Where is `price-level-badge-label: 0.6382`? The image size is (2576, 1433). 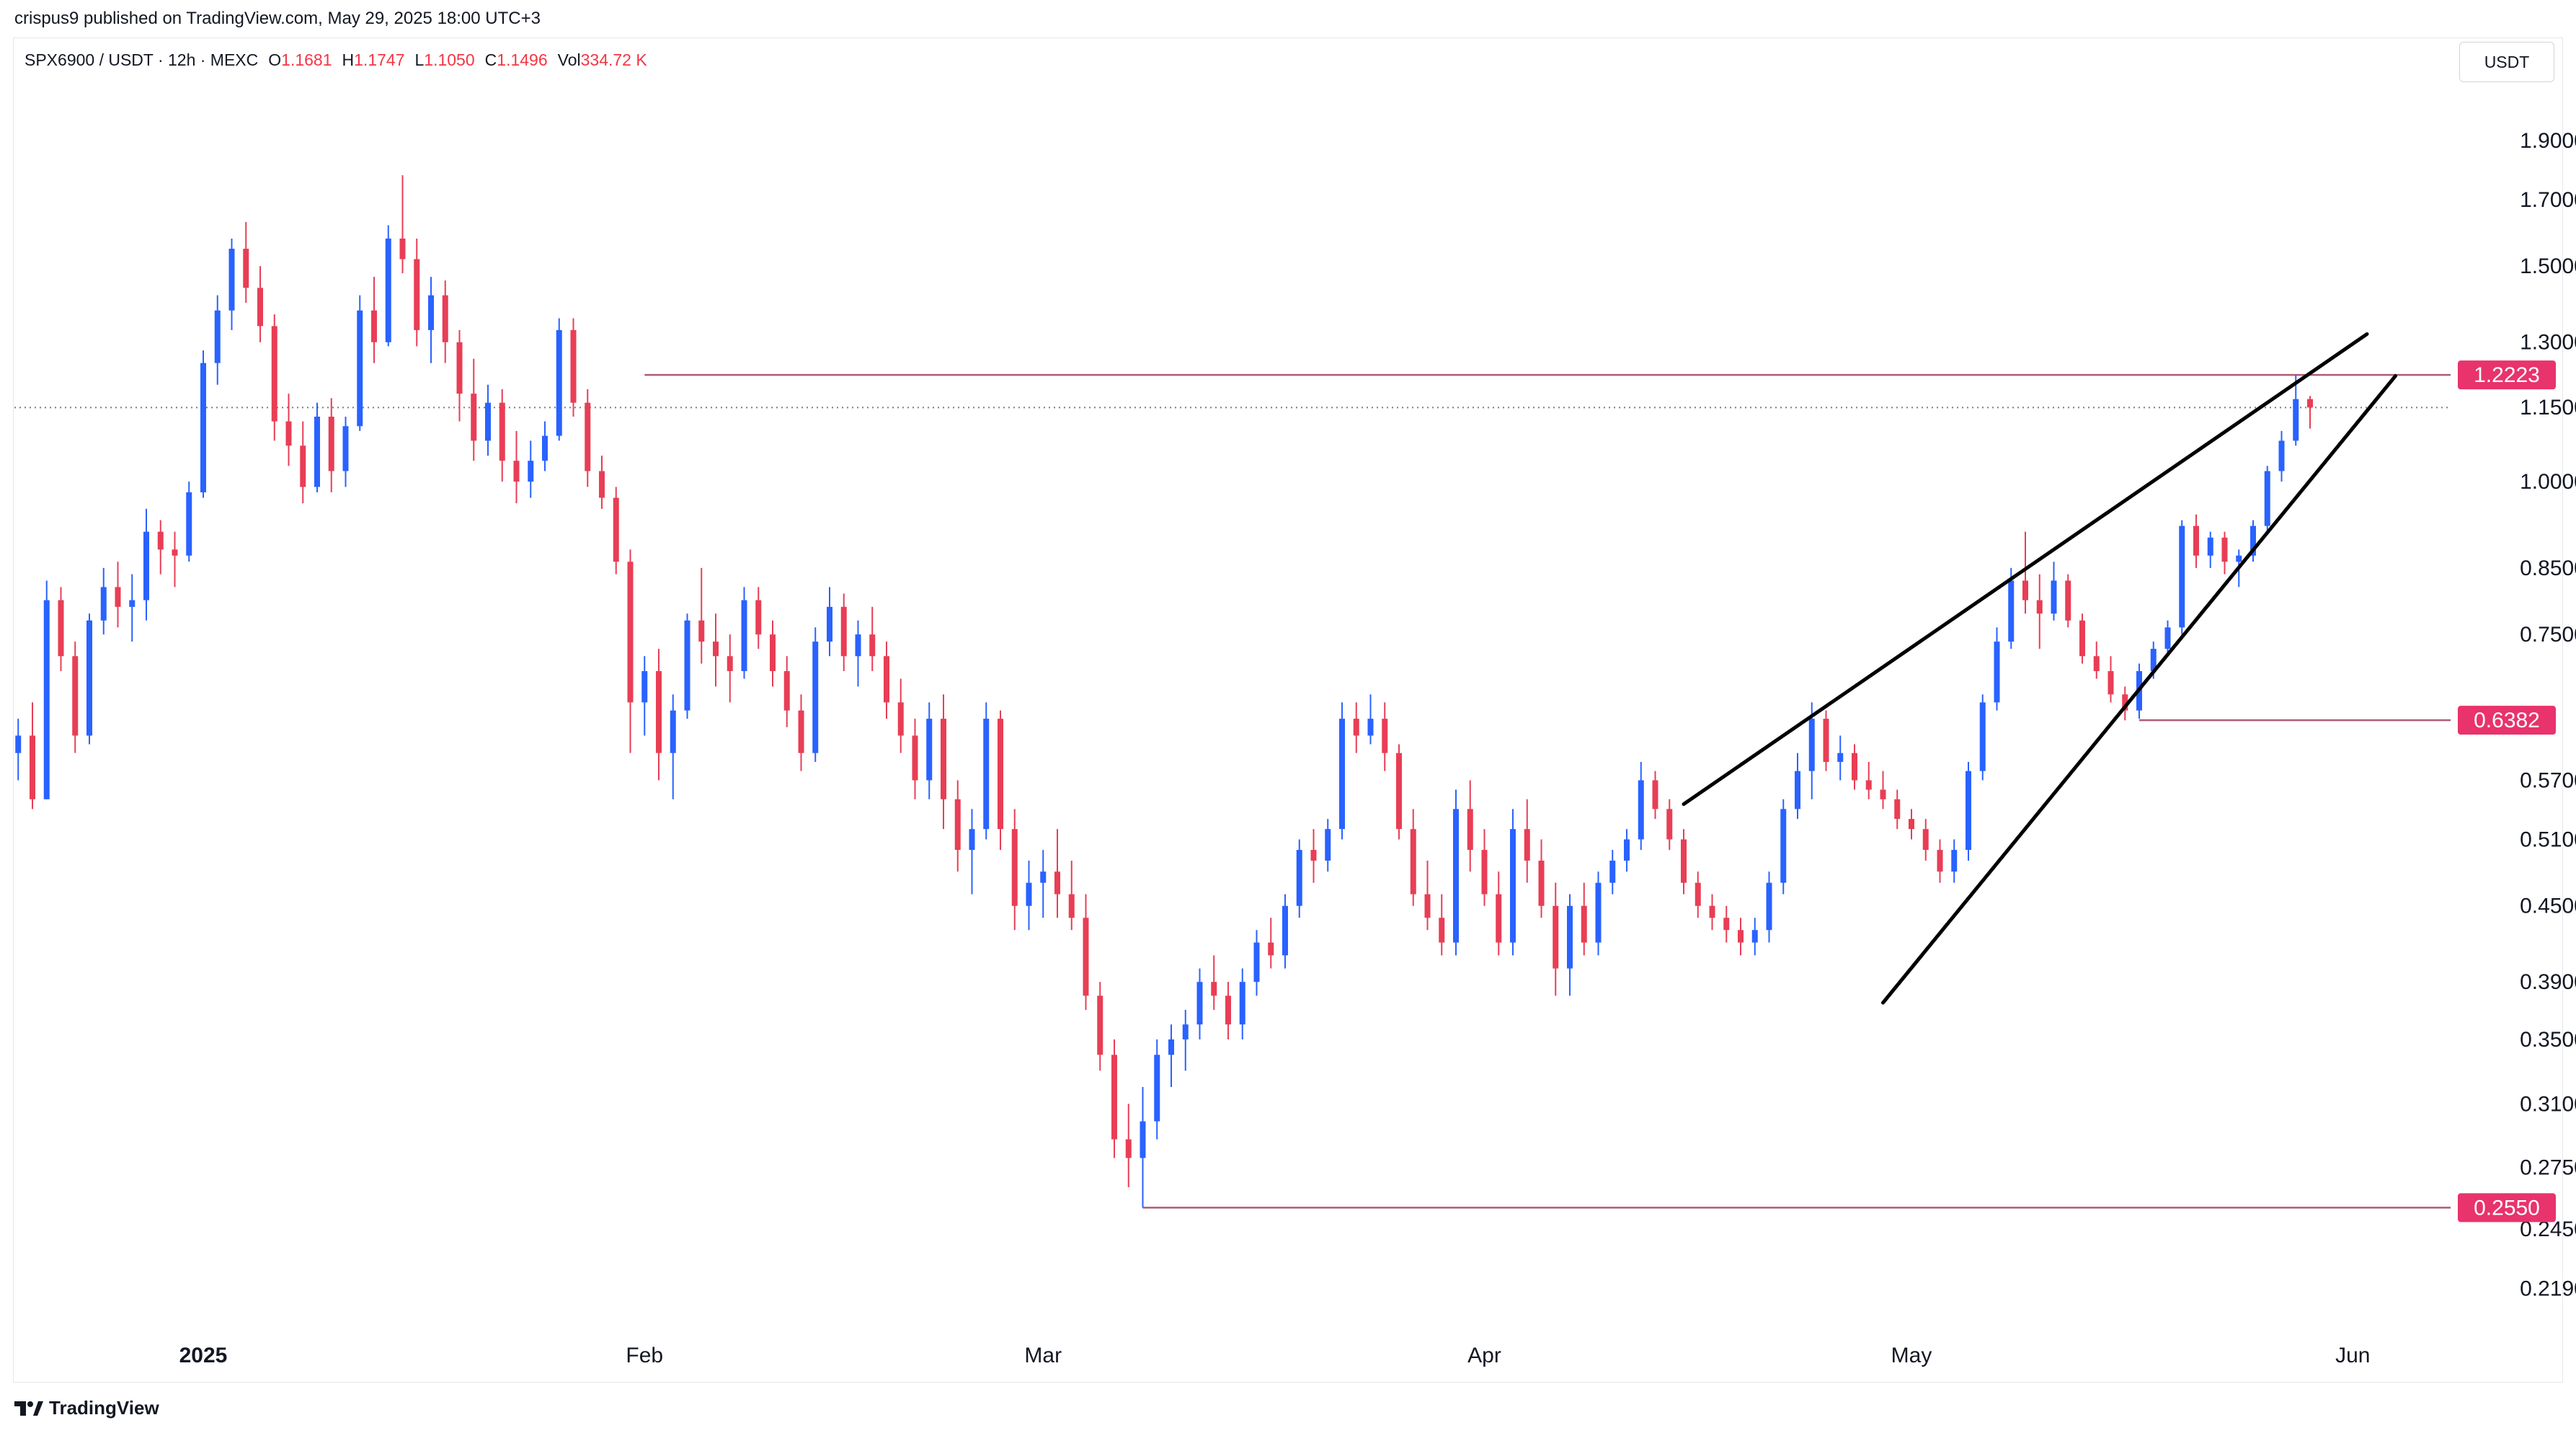 price-level-badge-label: 0.6382 is located at coordinates (2507, 720).